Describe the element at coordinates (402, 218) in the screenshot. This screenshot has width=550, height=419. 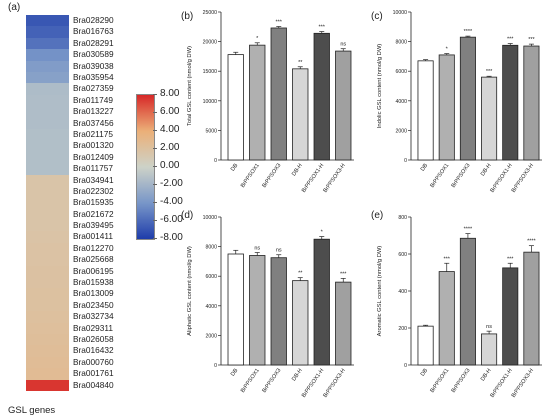
I see `y-tick-label: 800` at that location.